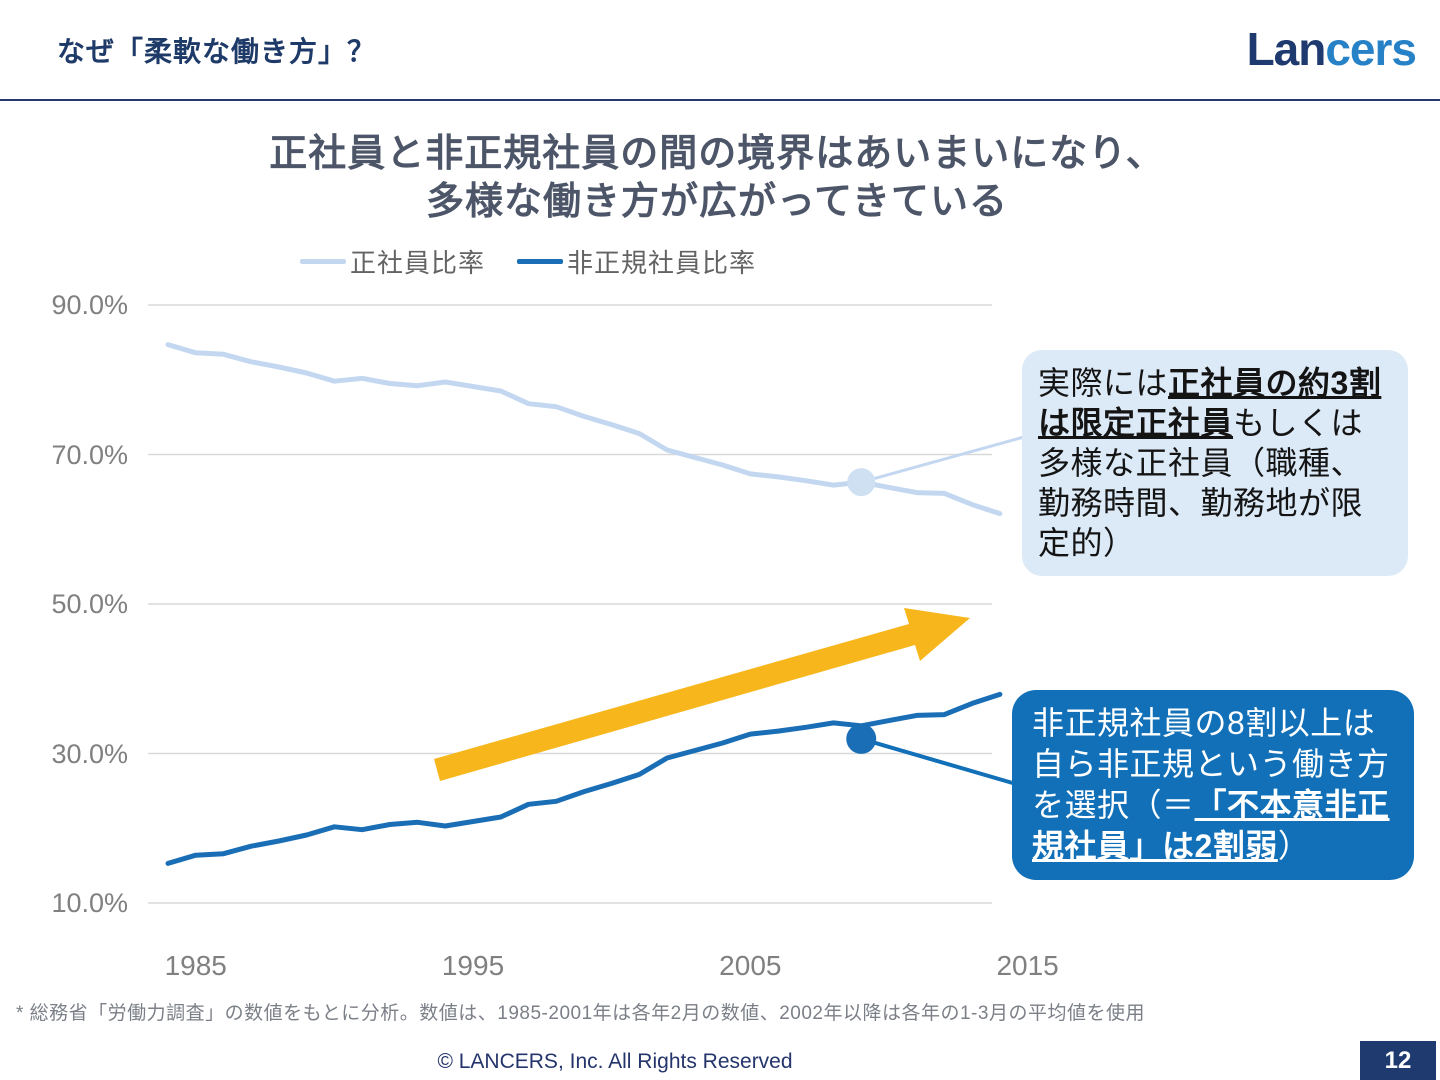 This screenshot has height=1080, width=1440. I want to click on x-axis-label: 2005, so click(750, 965).